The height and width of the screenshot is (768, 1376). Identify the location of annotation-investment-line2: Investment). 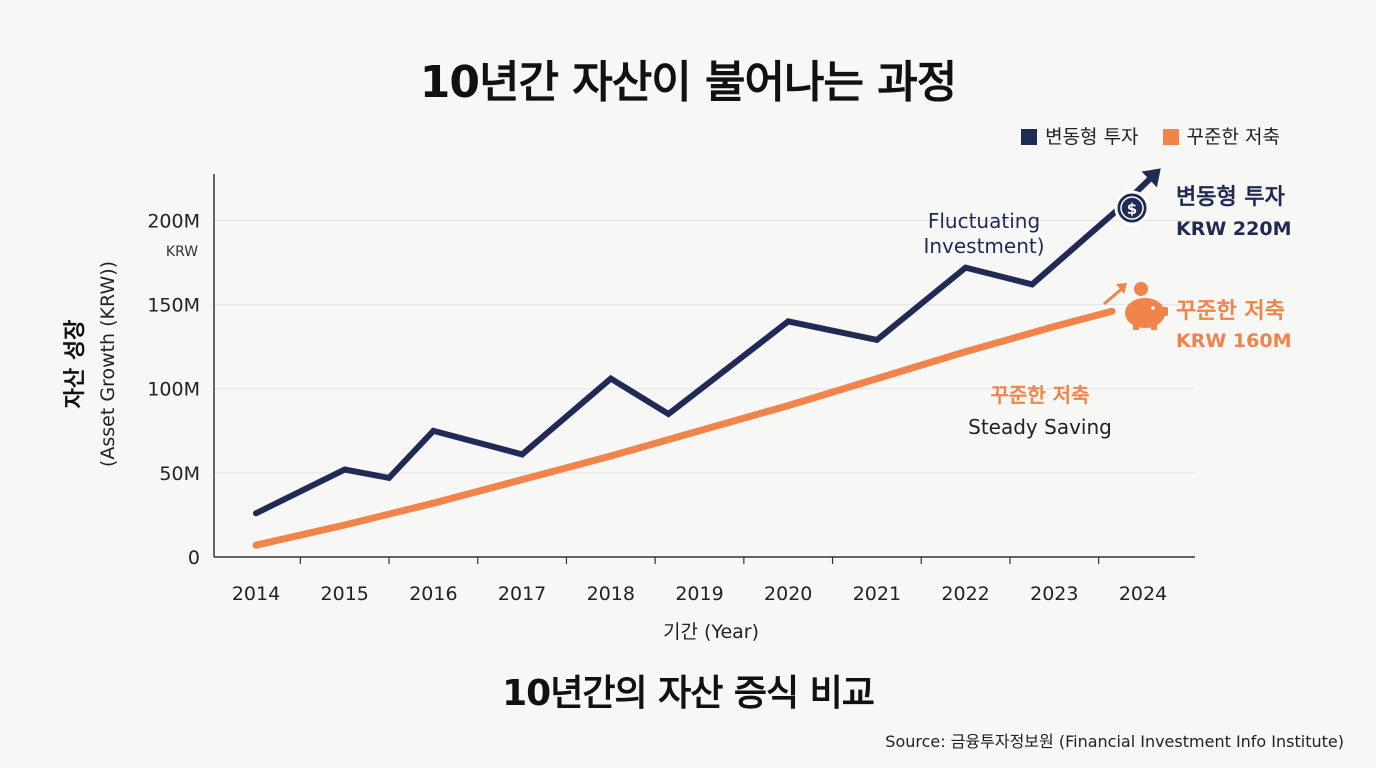
(983, 246).